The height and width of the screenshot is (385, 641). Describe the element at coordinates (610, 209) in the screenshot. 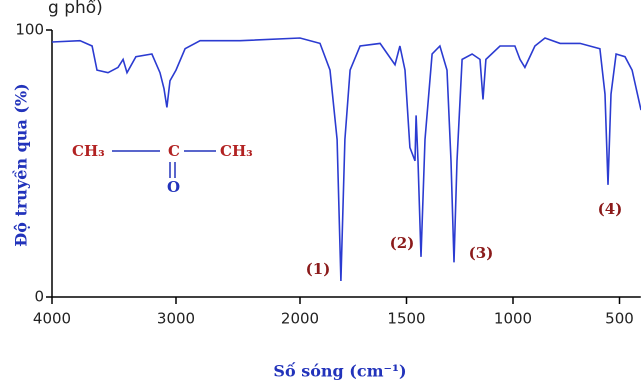

I see `peak-annotation: (4)` at that location.